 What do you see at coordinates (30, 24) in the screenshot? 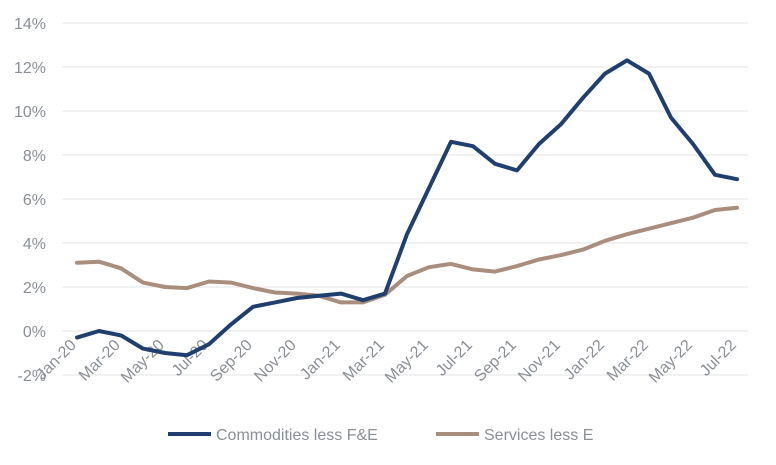
I see `y-tick-label: 14%` at bounding box center [30, 24].